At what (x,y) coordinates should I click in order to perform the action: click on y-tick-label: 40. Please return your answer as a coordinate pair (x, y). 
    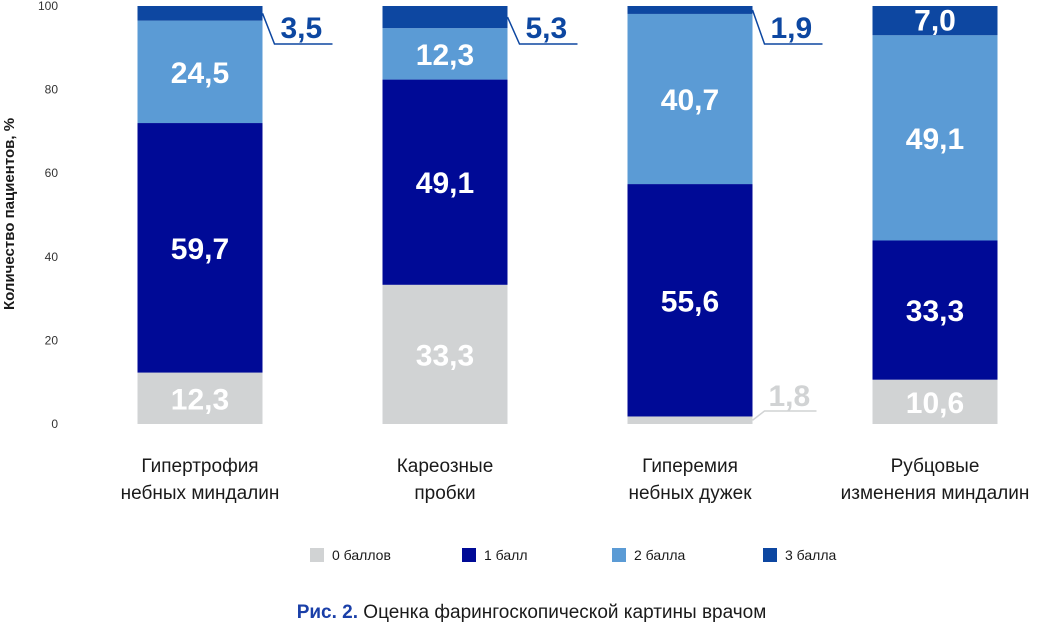
    Looking at the image, I should click on (52, 257).